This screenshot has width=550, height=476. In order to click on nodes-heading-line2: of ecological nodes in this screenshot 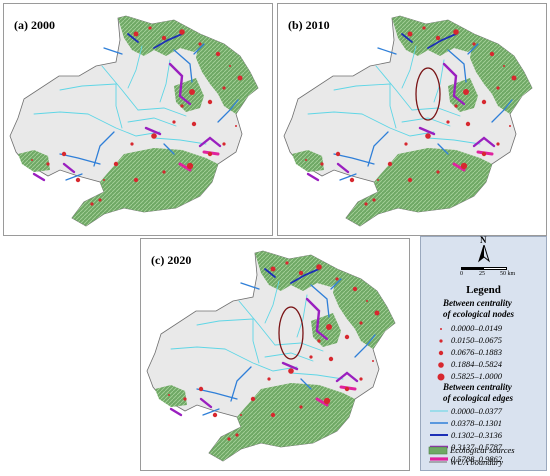, I will do `click(478, 314)`.